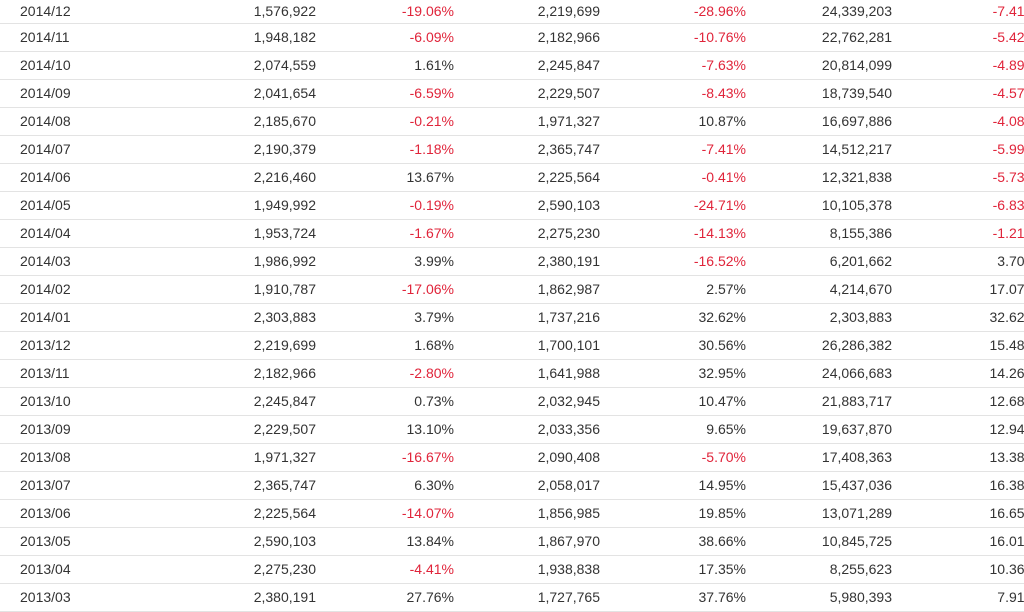  What do you see at coordinates (819, 429) in the screenshot?
I see `cumulative-cell: 19,637,870` at bounding box center [819, 429].